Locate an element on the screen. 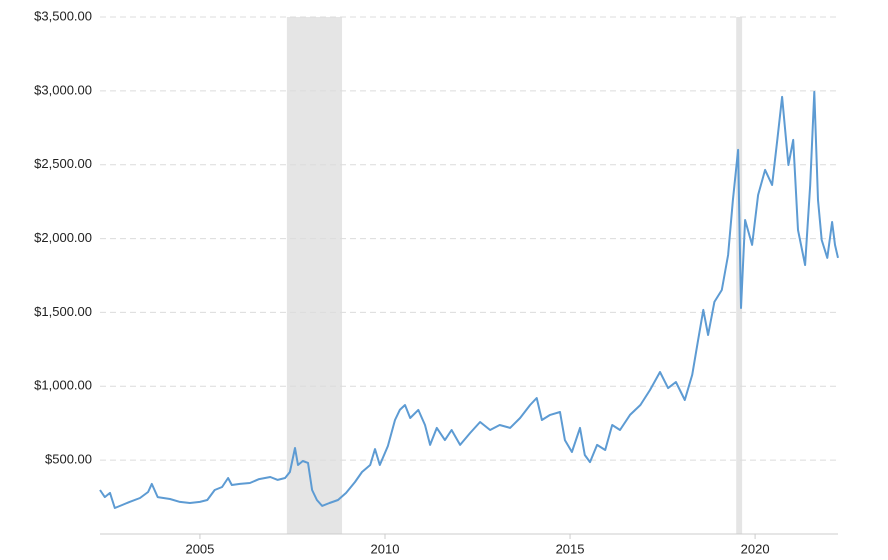 The image size is (888, 560). y-tick-label: $3,500.00 is located at coordinates (63, 15).